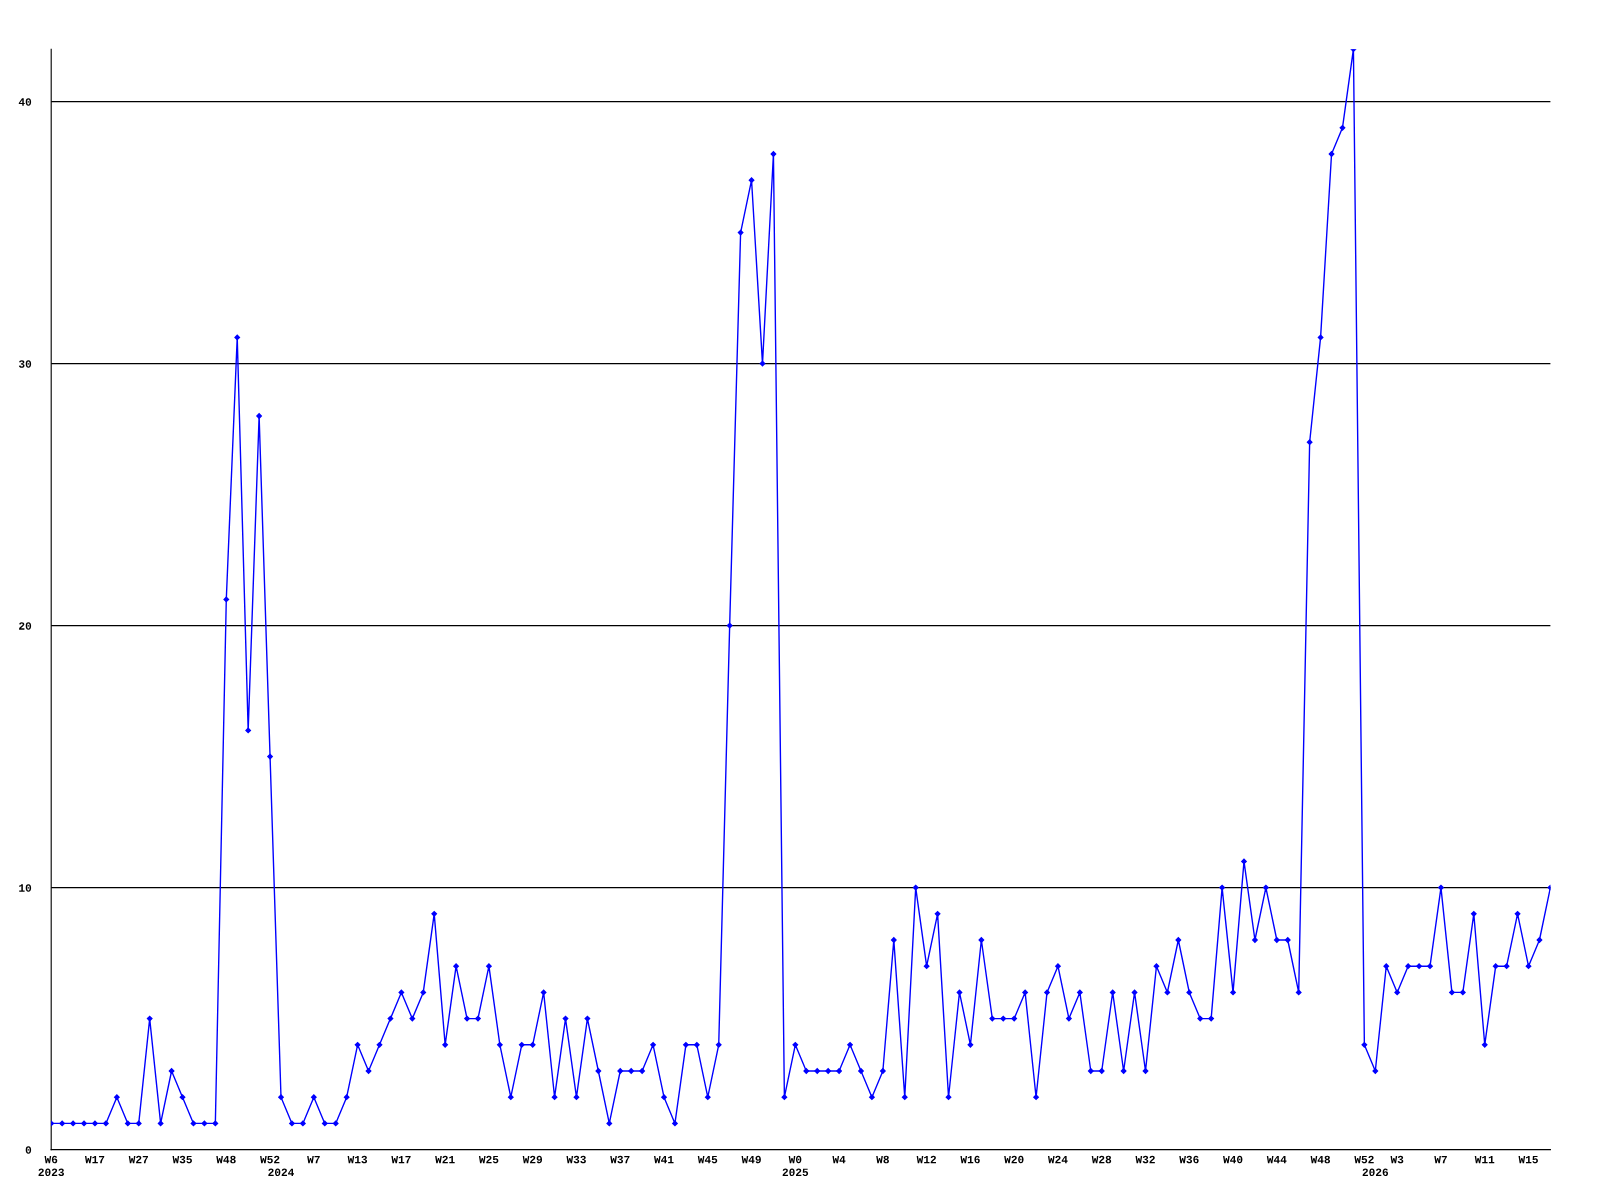 The width and height of the screenshot is (1600, 1200). What do you see at coordinates (1528, 1159) in the screenshot?
I see `x-tick-label: W15` at bounding box center [1528, 1159].